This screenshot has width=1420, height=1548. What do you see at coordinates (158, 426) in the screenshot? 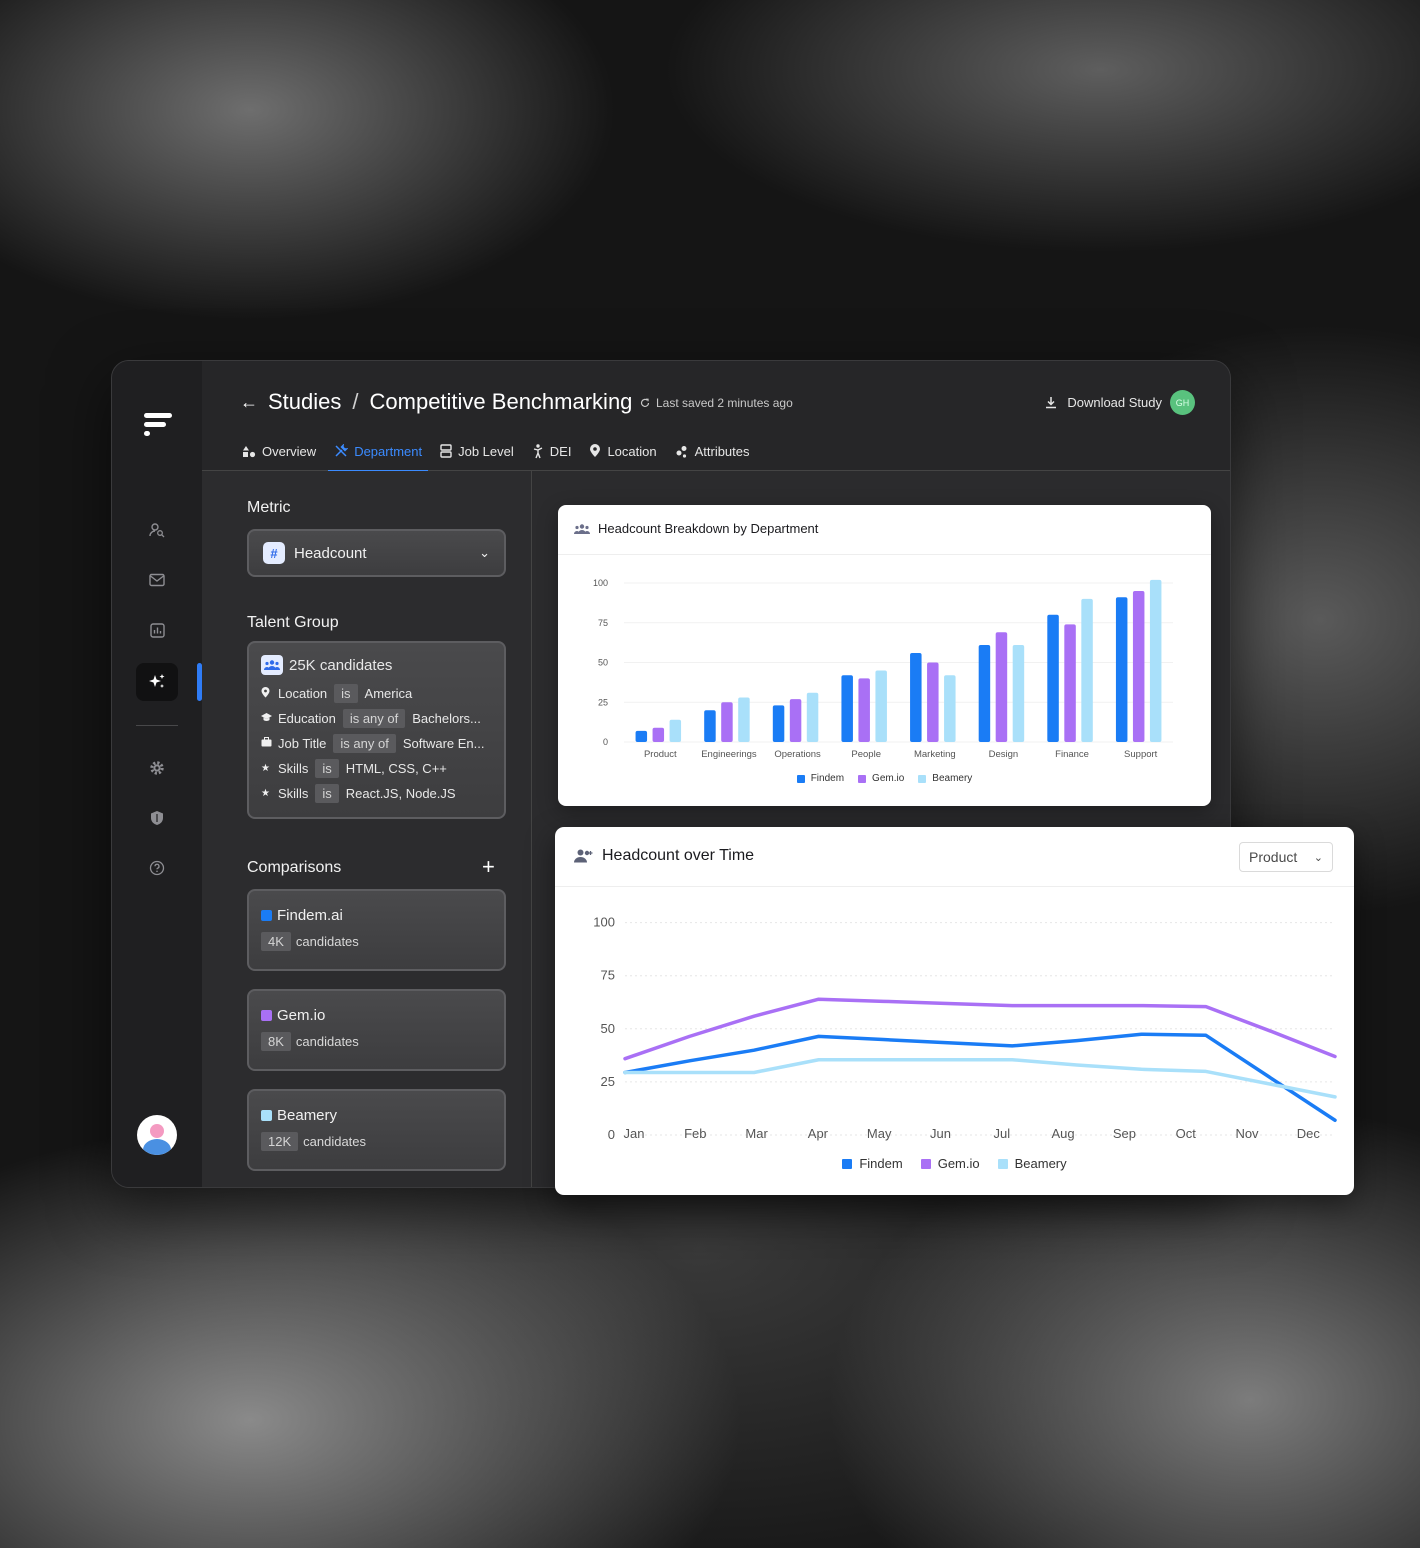
I see `findem-logo` at bounding box center [158, 426].